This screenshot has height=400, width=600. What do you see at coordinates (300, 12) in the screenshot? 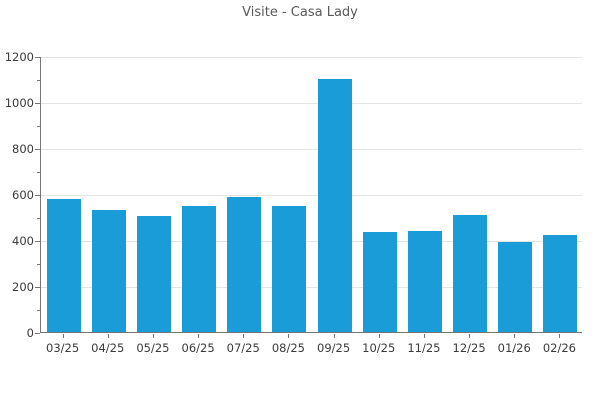
I see `chart-title: Visite - Casa Lady` at bounding box center [300, 12].